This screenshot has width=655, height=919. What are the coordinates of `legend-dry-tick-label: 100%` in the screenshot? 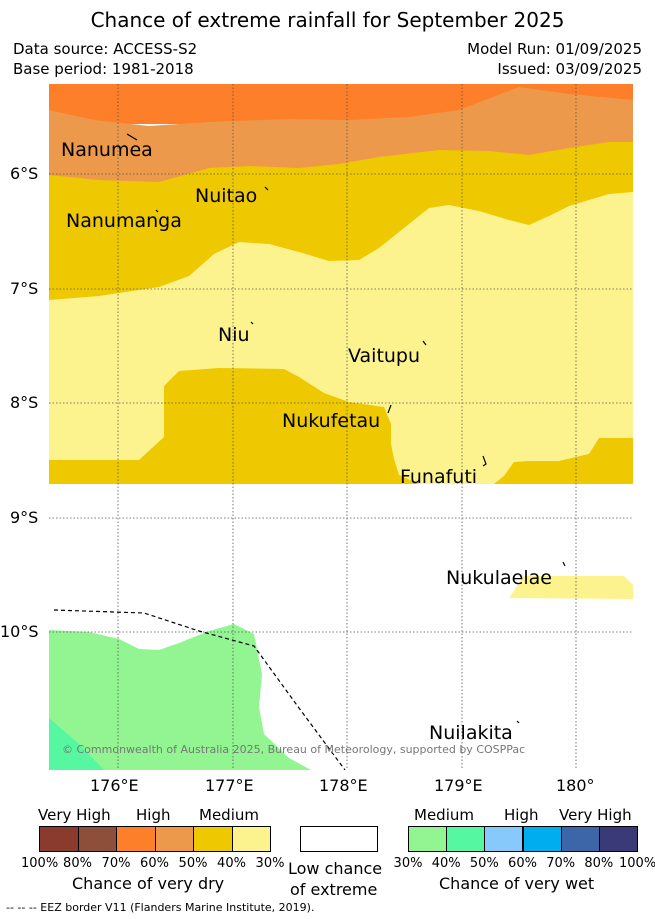 It's located at (40, 863).